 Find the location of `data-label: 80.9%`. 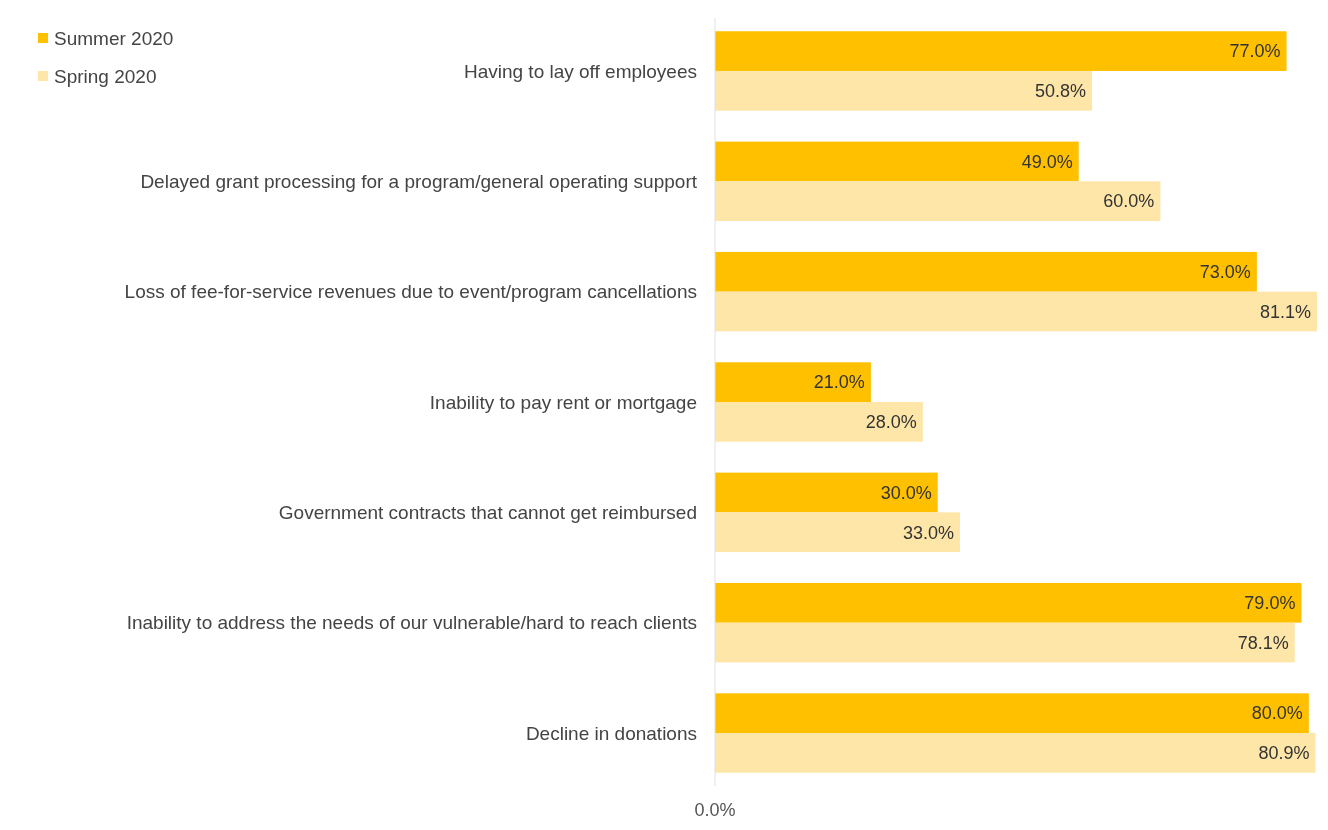

data-label: 80.9% is located at coordinates (1284, 753).